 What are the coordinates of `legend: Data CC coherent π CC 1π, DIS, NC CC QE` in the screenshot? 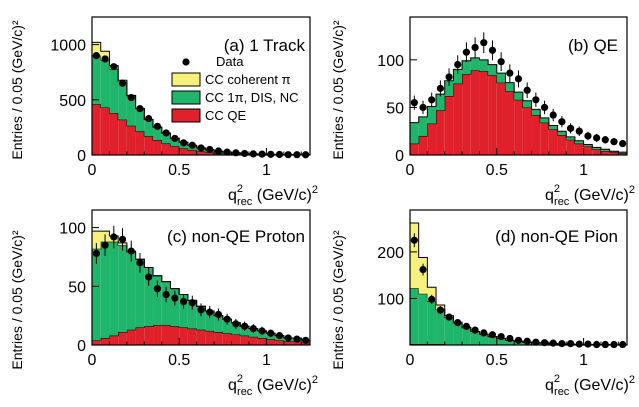 It's located at (234, 88).